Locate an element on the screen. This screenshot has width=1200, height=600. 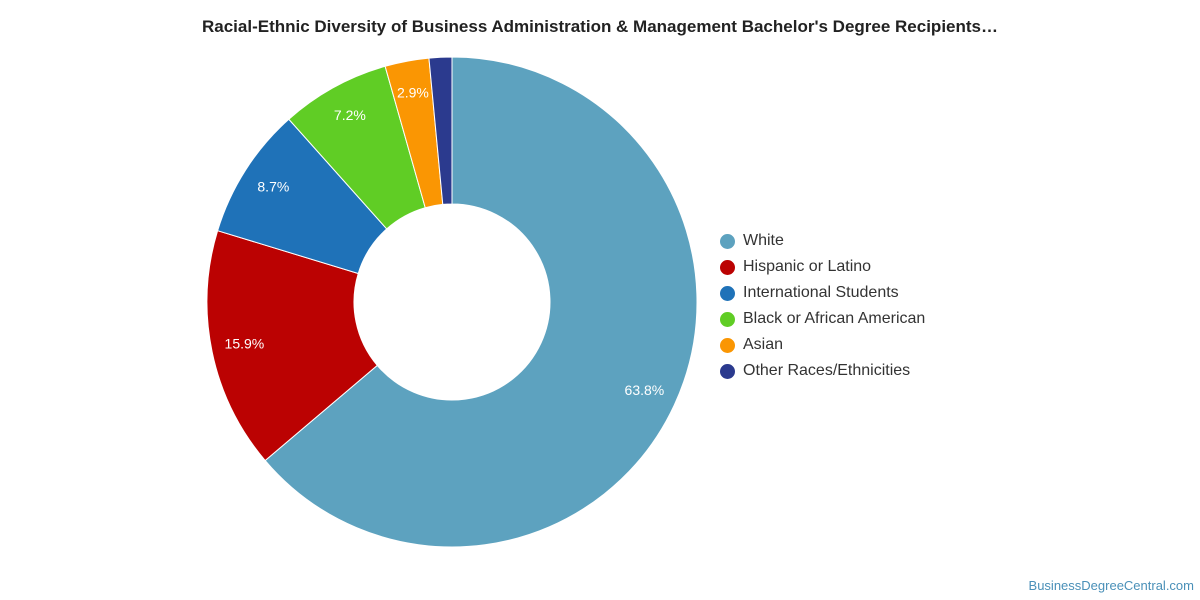
legend-label: Black or African American is located at coordinates (834, 318).